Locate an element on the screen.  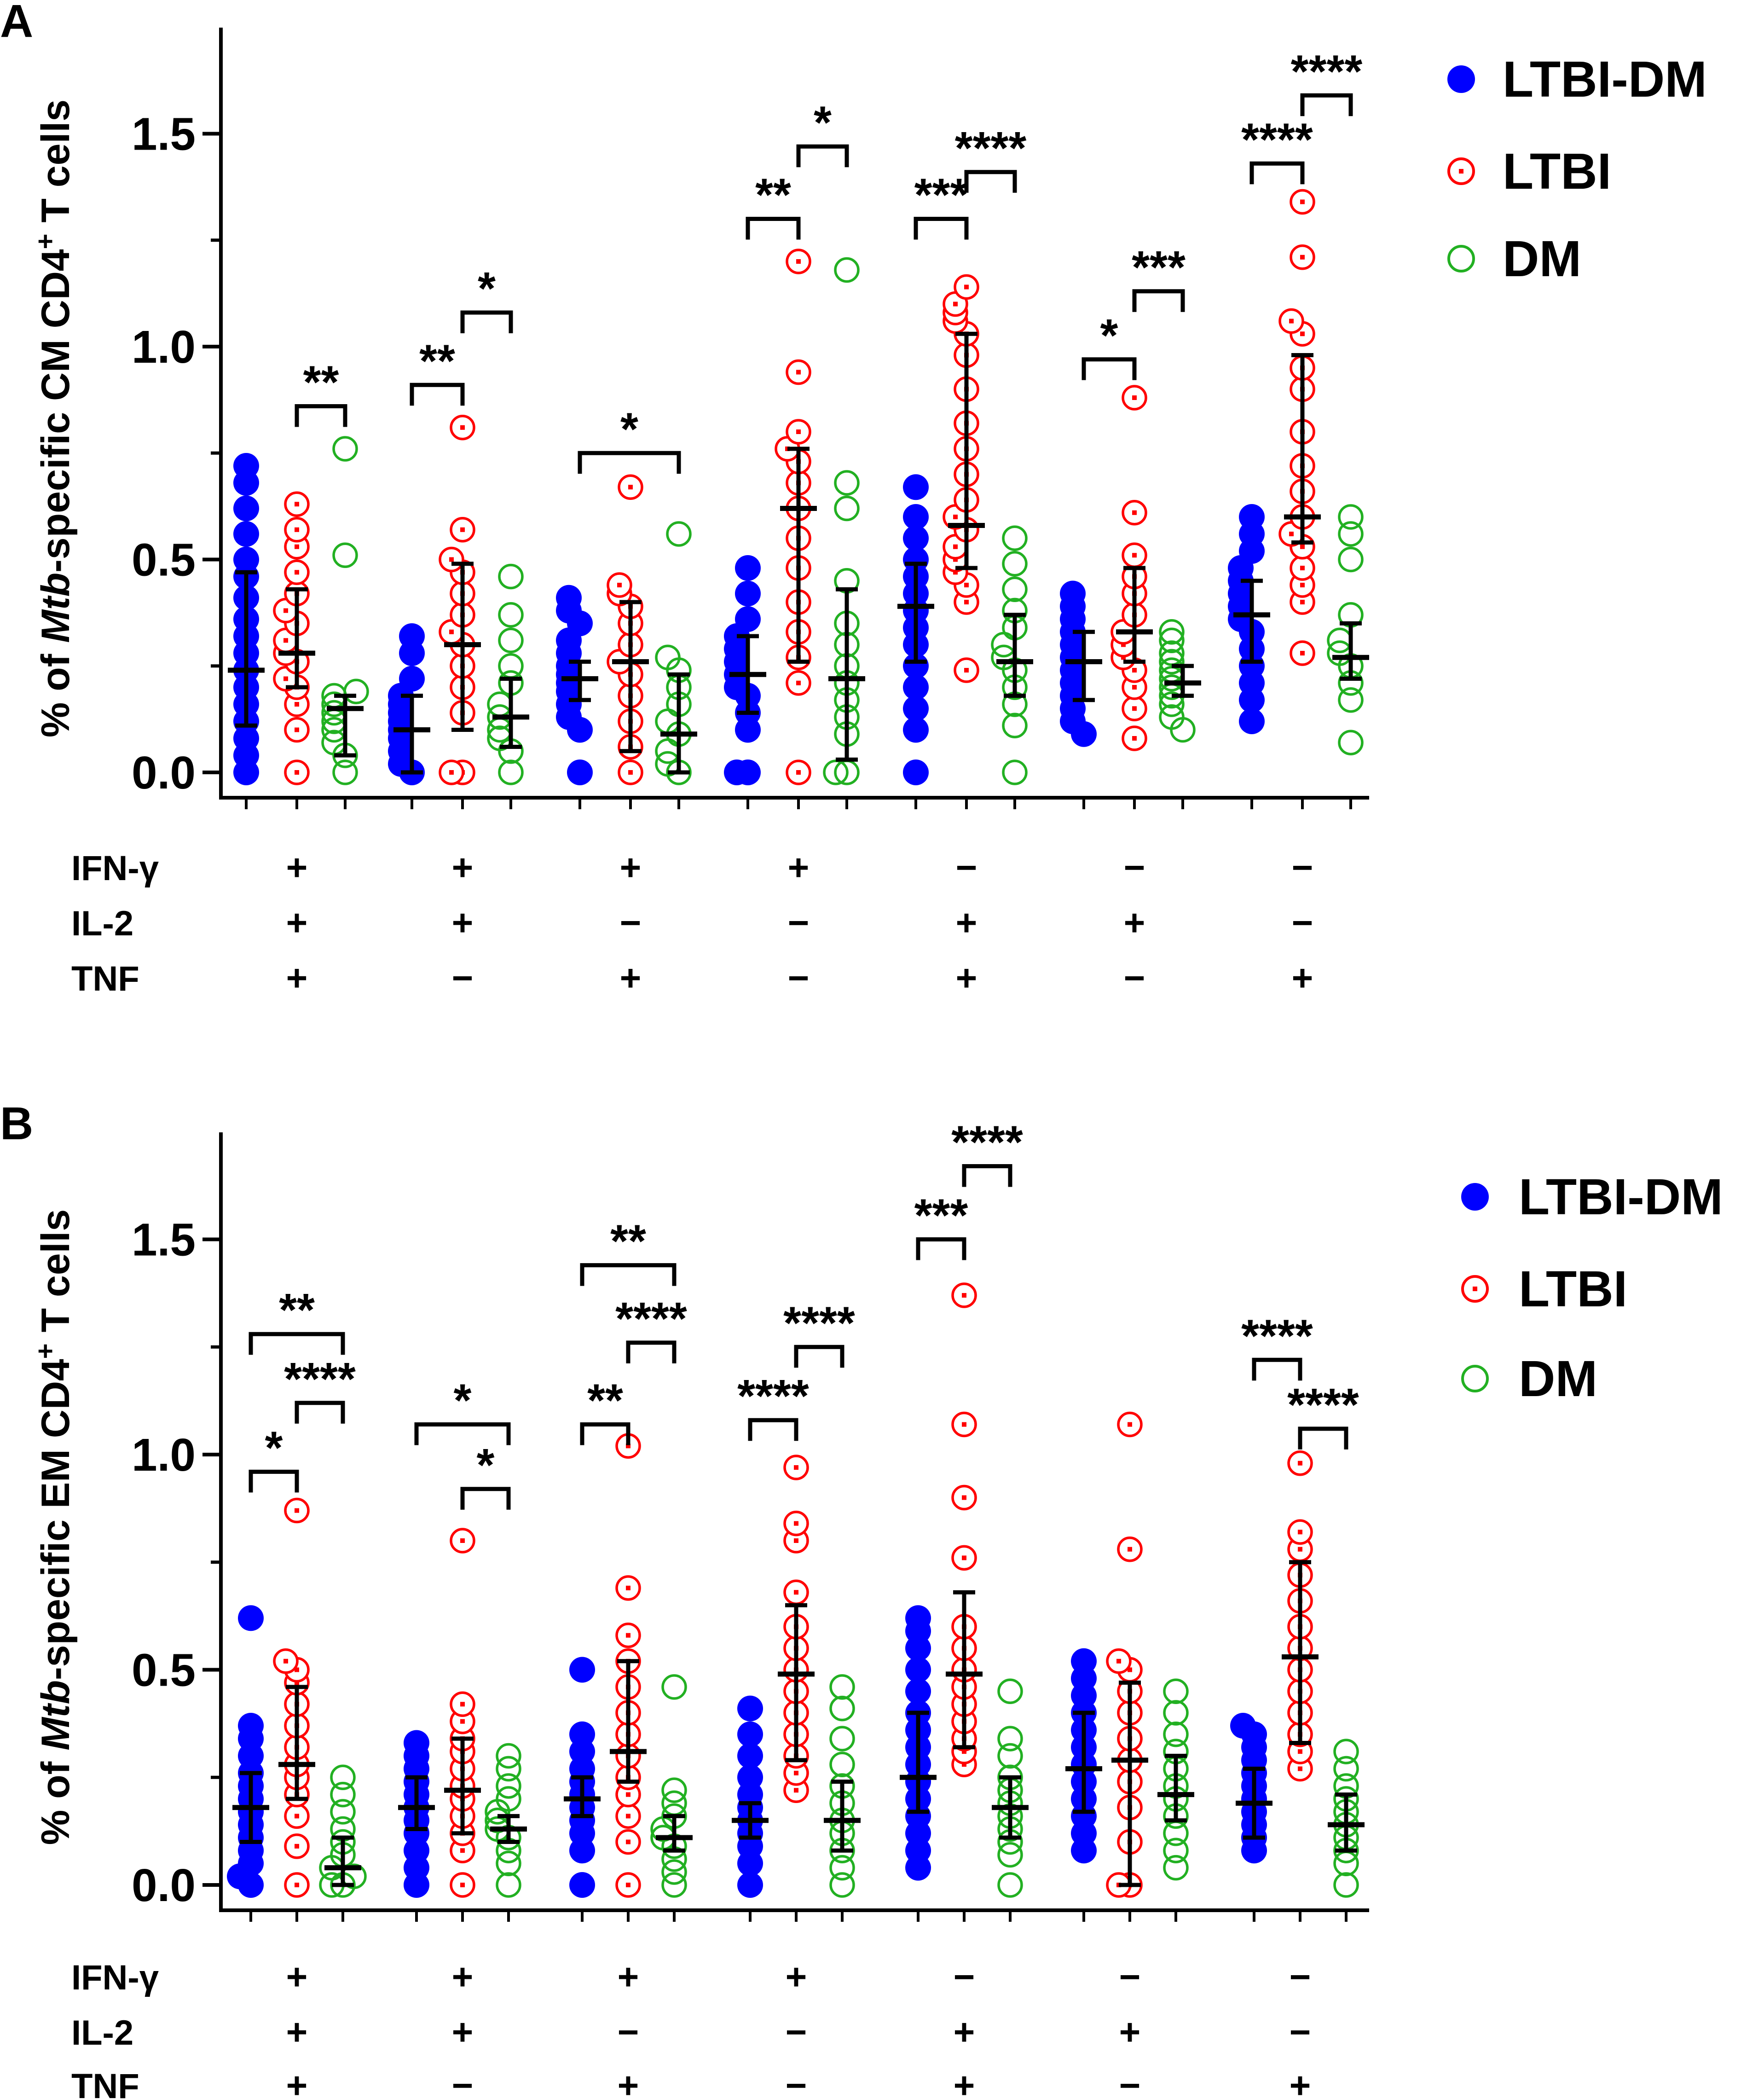
cytokine-row-label: TNF is located at coordinates (105, 978).